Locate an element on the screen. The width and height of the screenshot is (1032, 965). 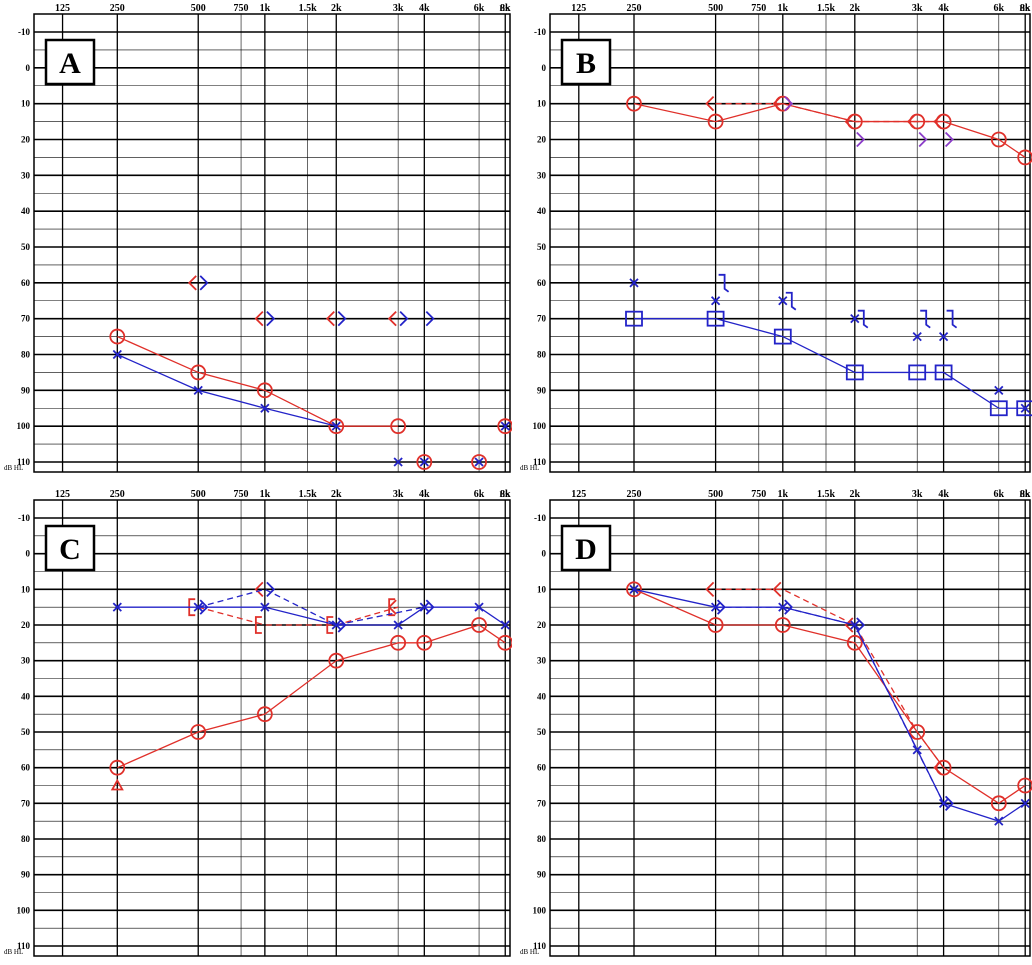
db-tick-label: 80 is located at coordinates (542, 839).